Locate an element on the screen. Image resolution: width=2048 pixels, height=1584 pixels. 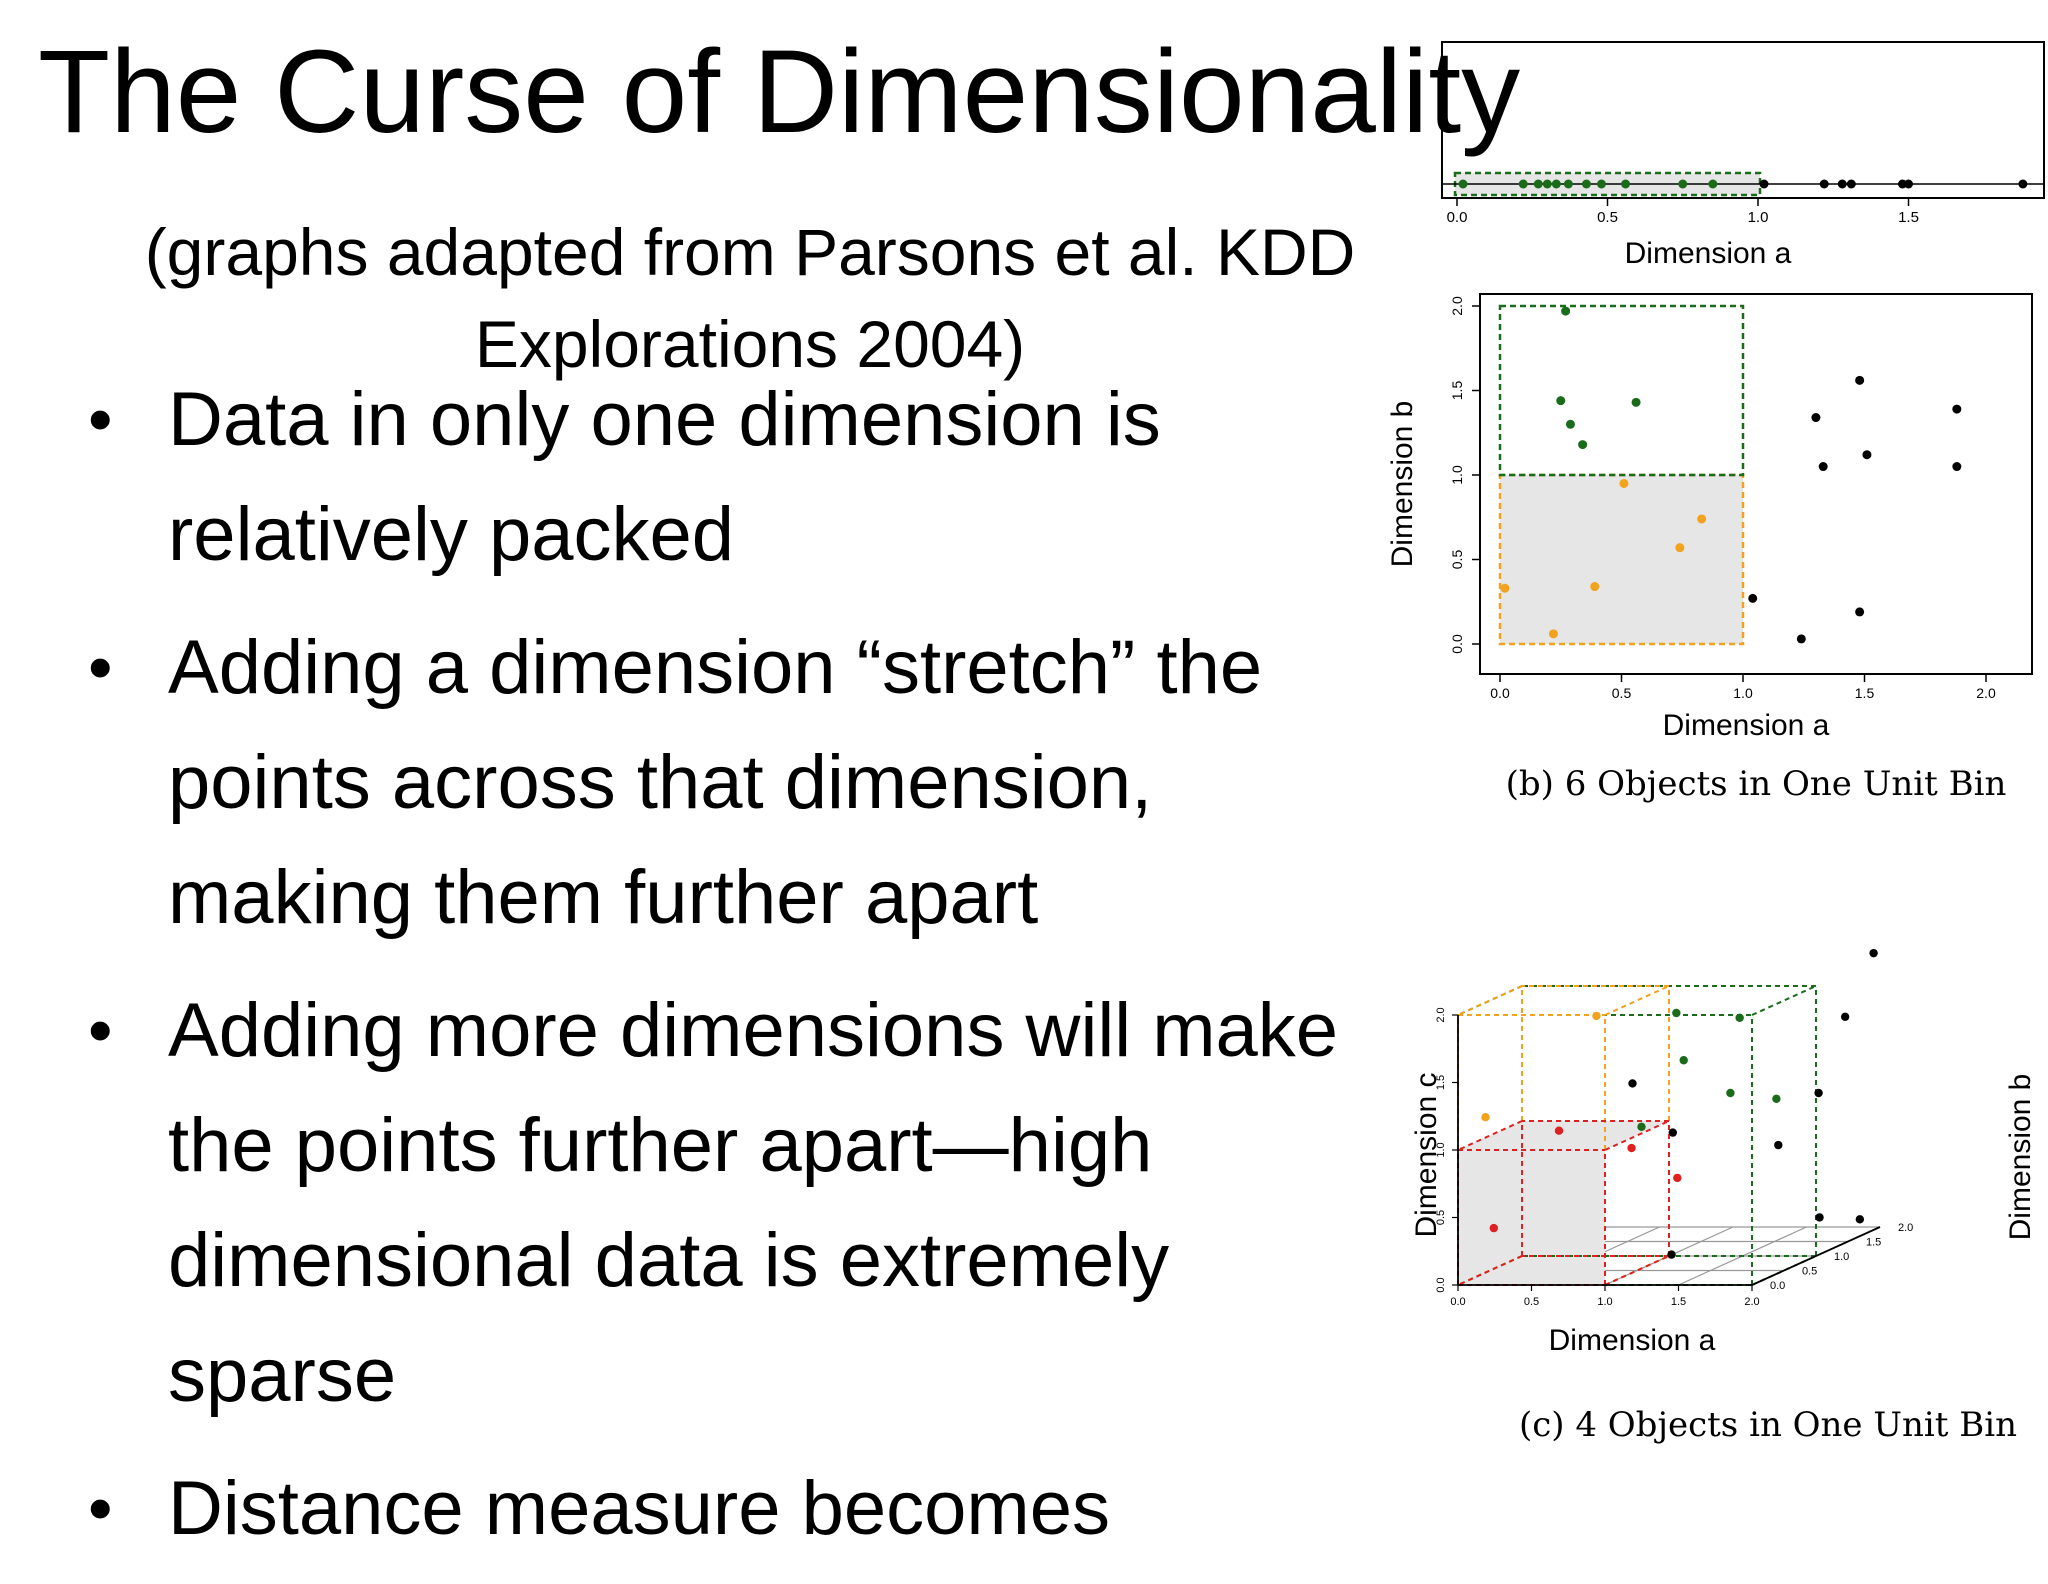
slide-title: The Curse of Dimensionality is located at coordinates (779, 92).